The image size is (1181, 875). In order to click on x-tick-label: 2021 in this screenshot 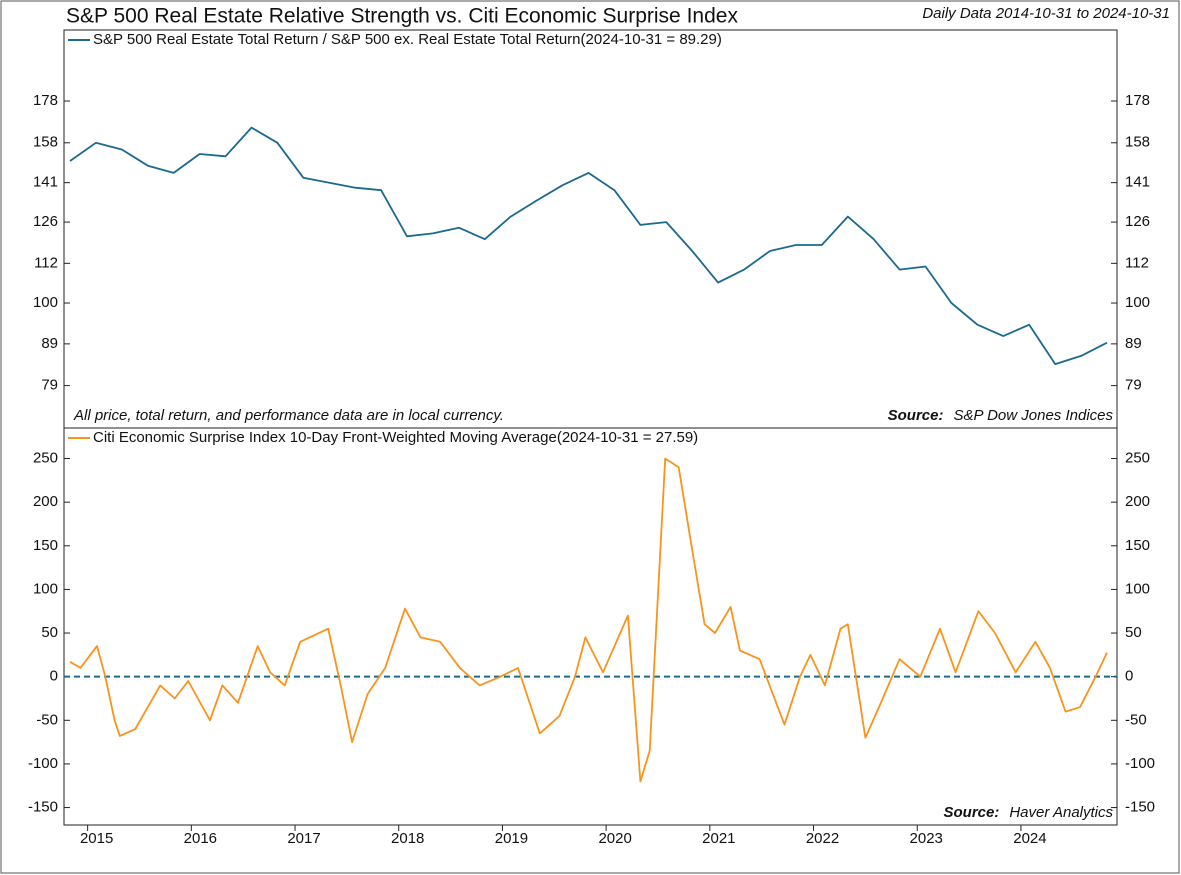, I will do `click(718, 838)`.